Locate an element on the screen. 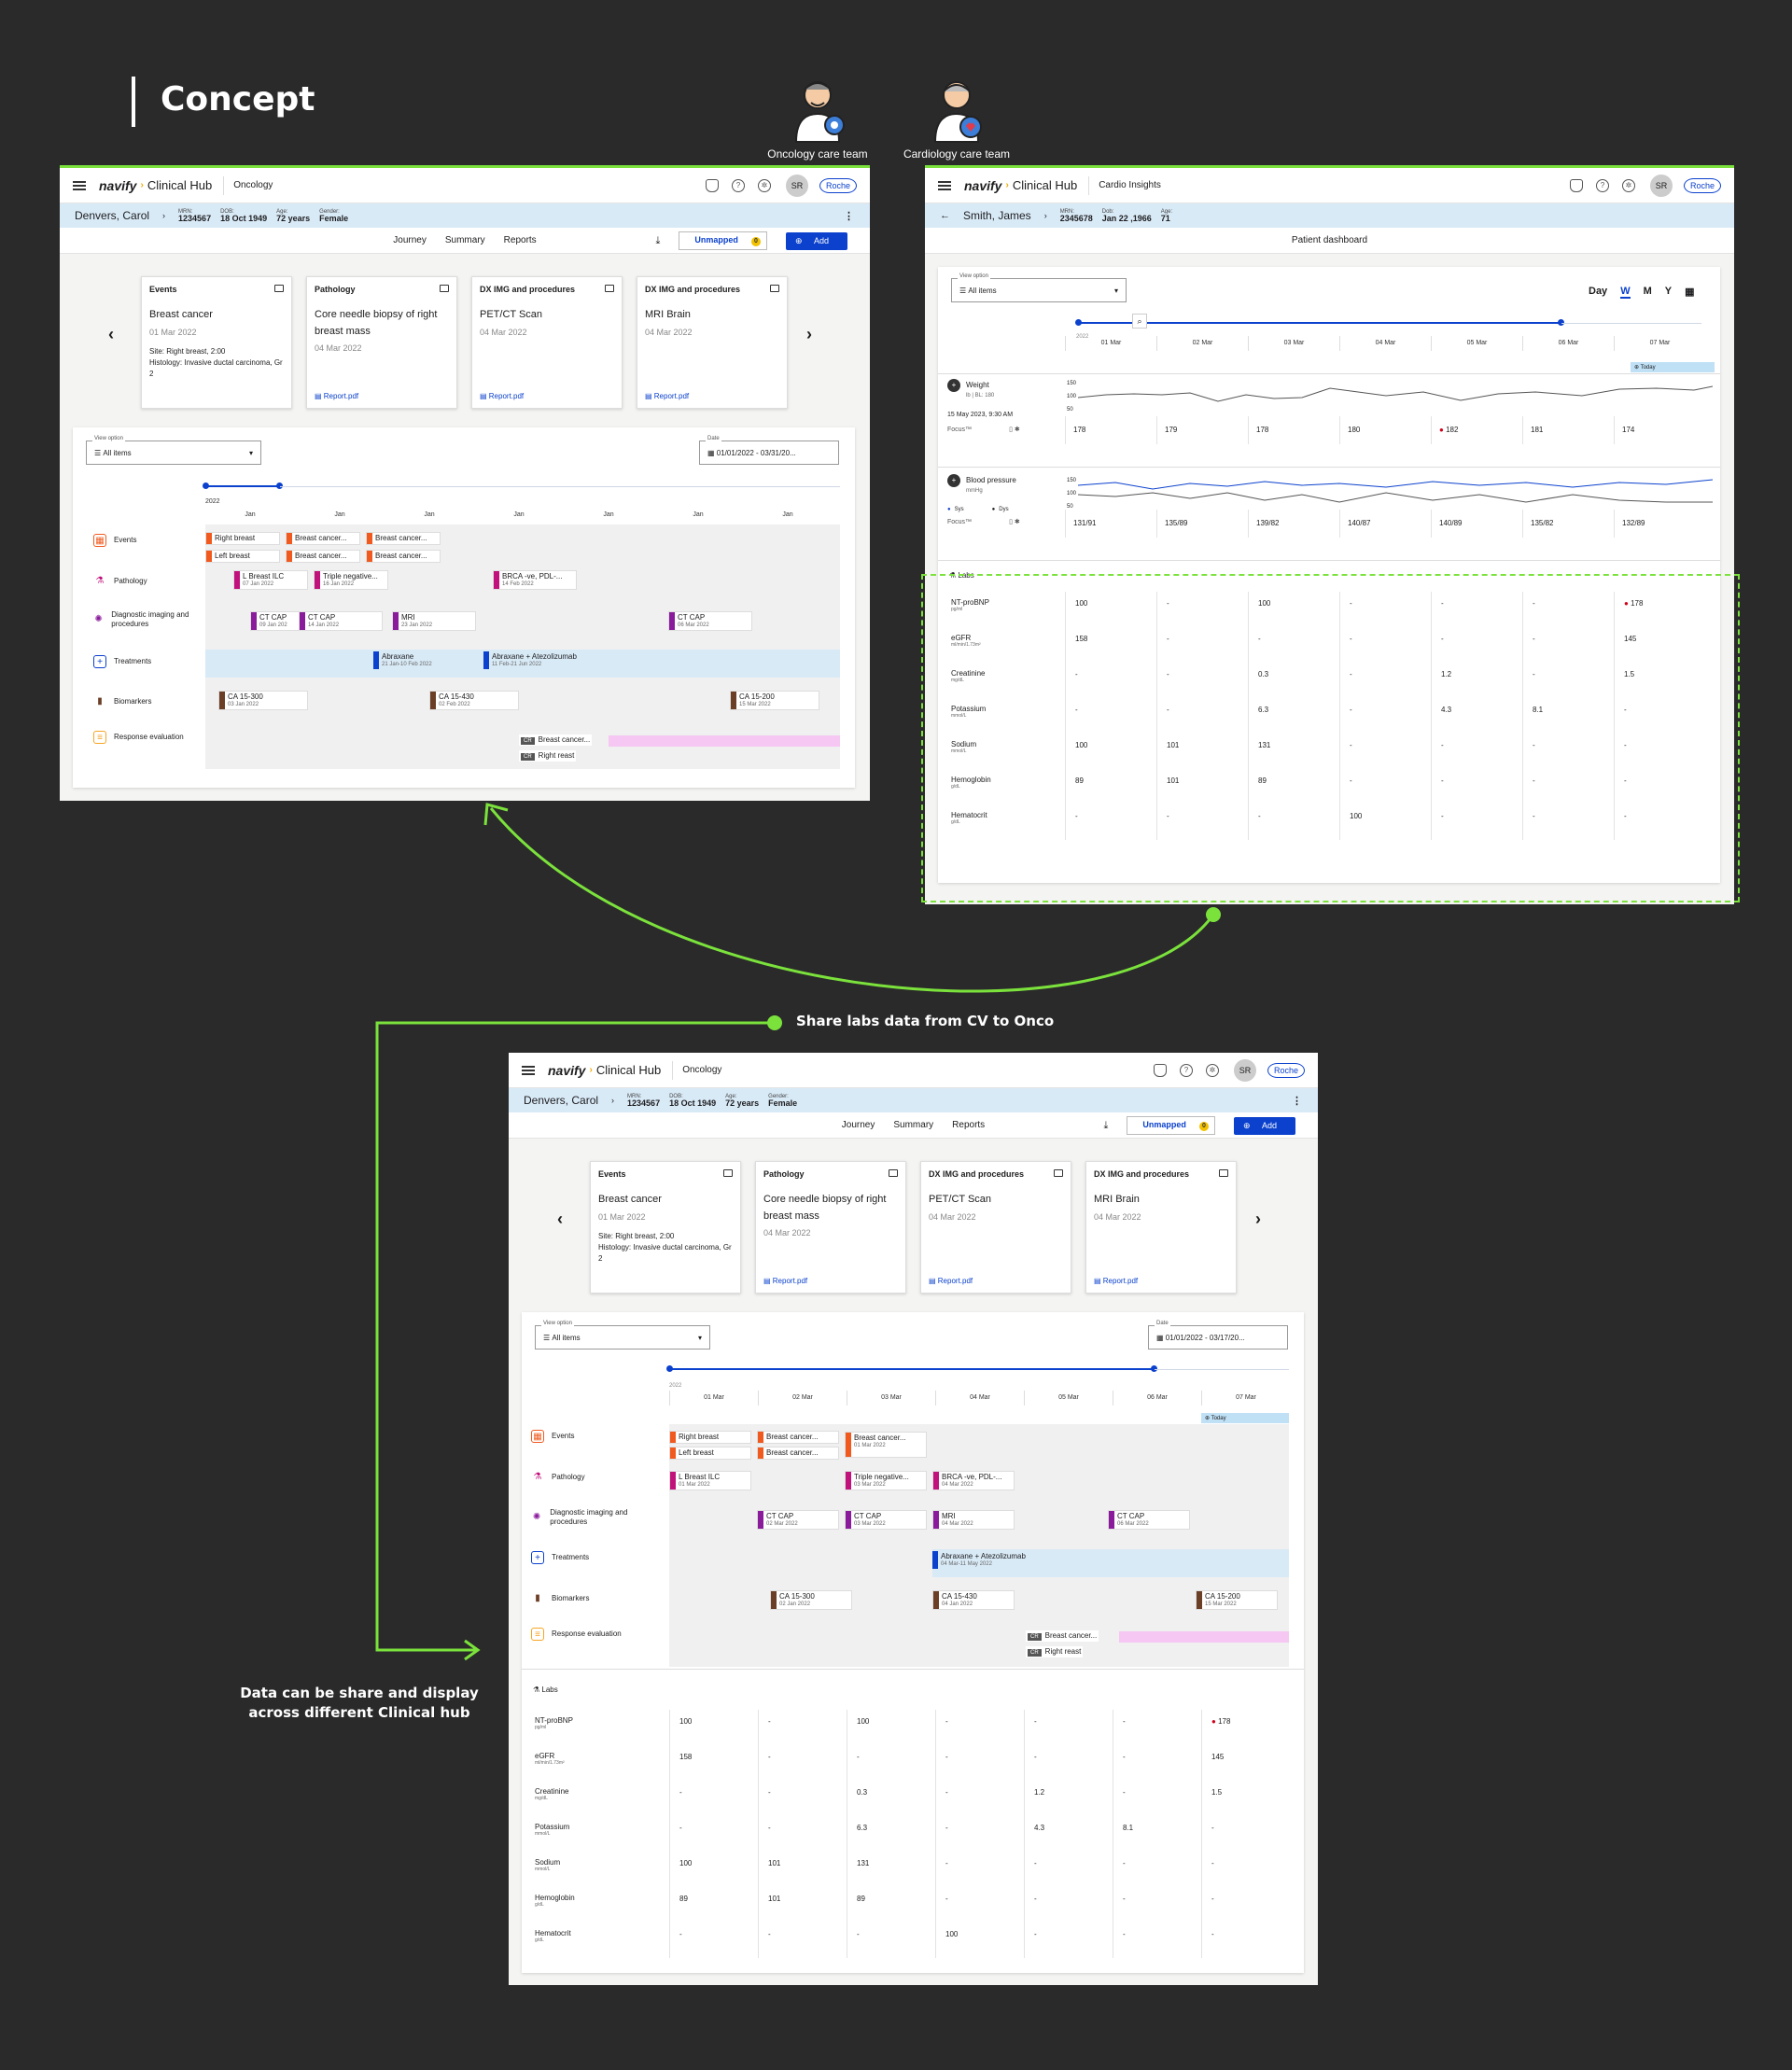  biomarker-chip: CA 15-430 04 Jan 2022 is located at coordinates (973, 1600).